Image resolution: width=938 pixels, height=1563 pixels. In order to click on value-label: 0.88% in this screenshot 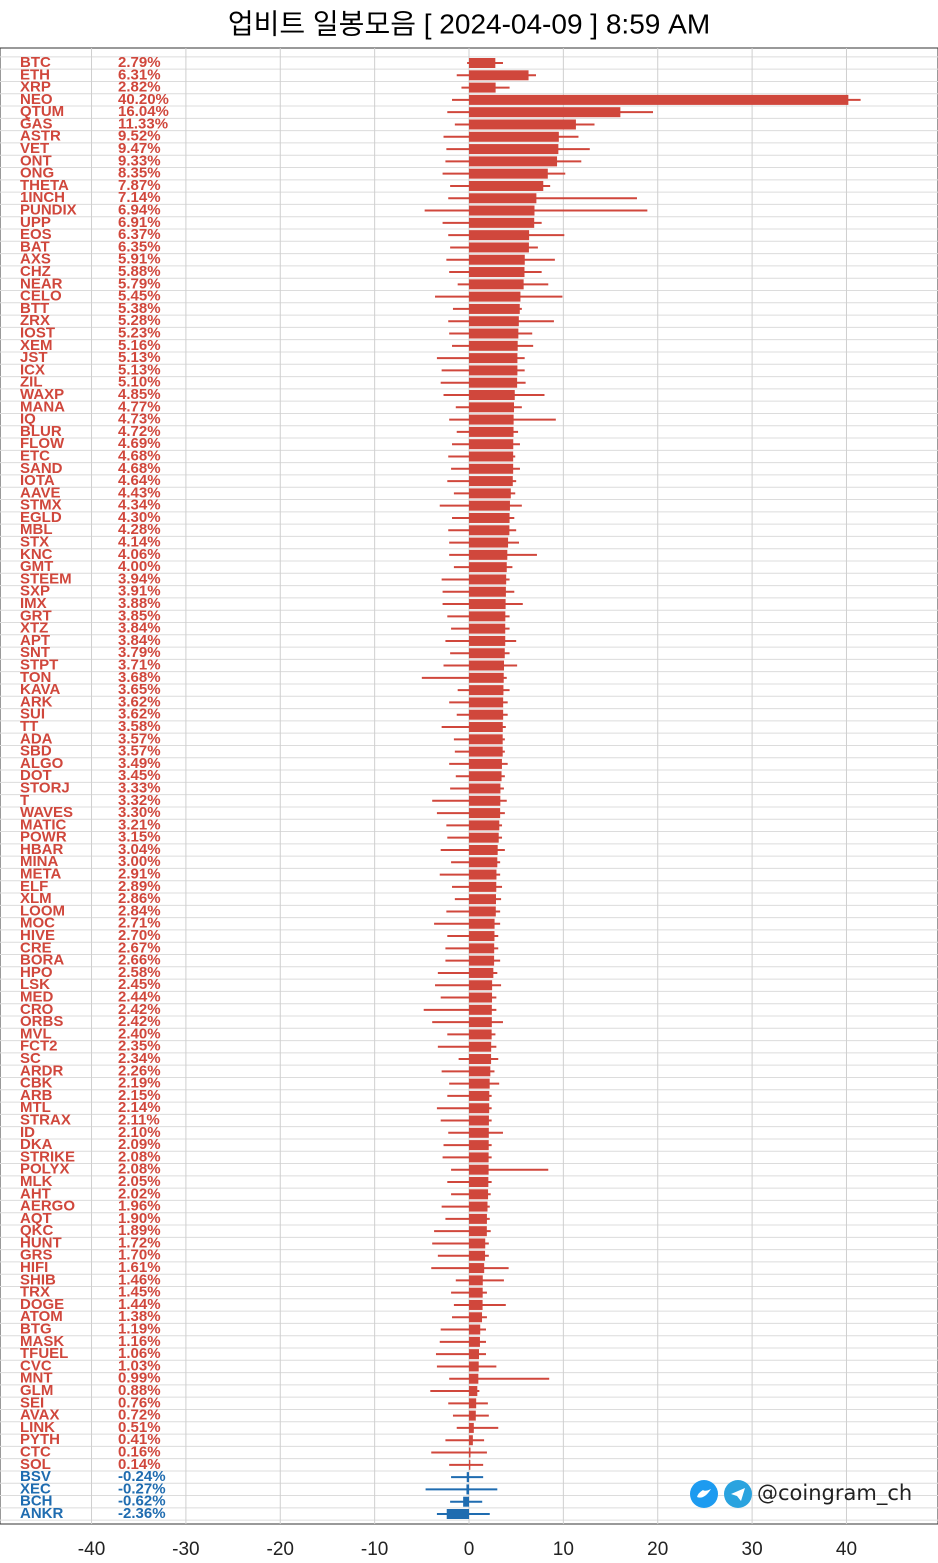, I will do `click(139, 1390)`.